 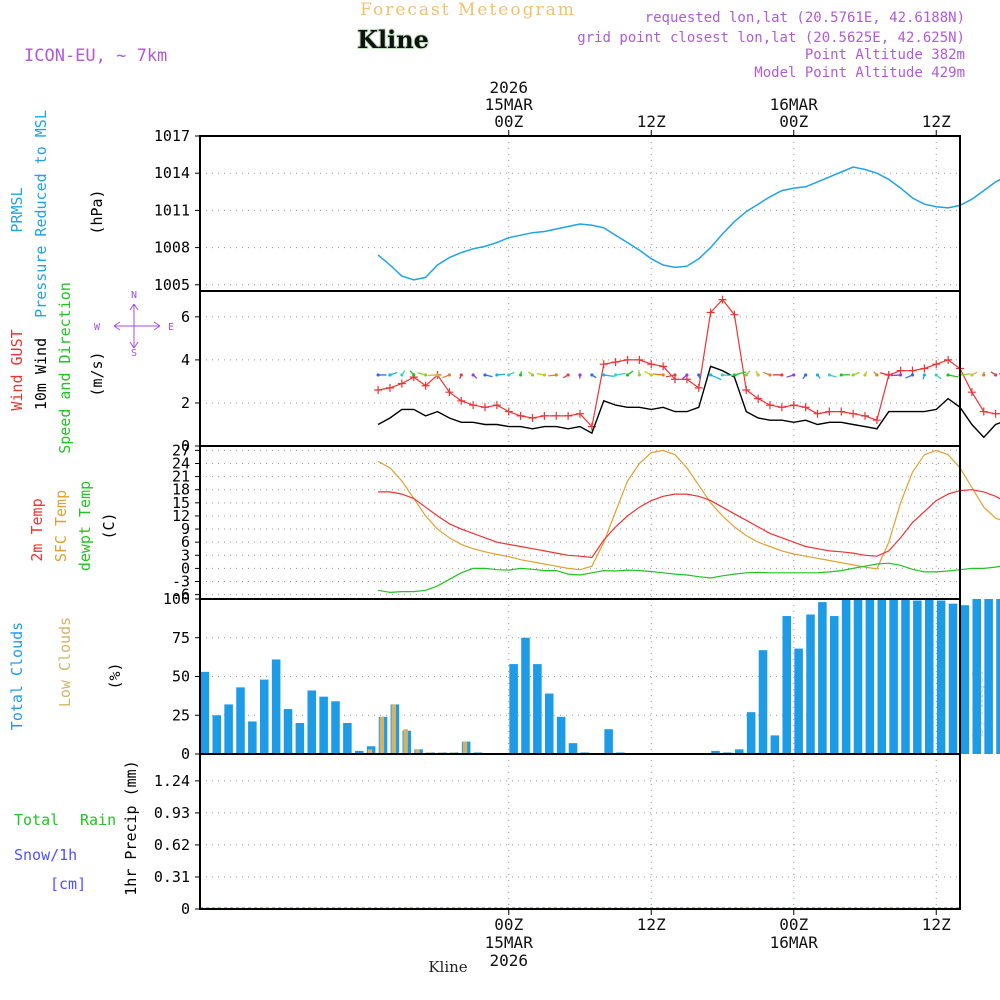 I want to click on total-rain-label-a: Total, so click(x=36, y=820).